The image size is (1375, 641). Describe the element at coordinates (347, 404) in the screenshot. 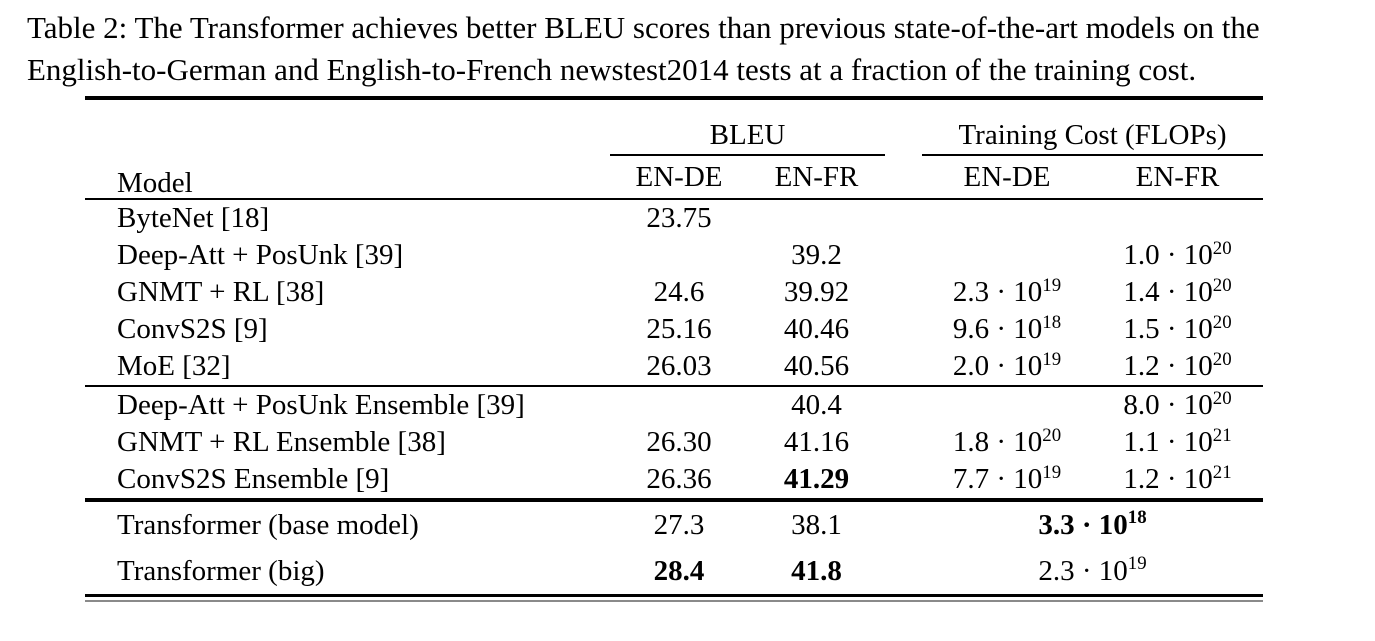

I see `model-cell: Deep-Att + PosUnk Ensemble [39]` at that location.